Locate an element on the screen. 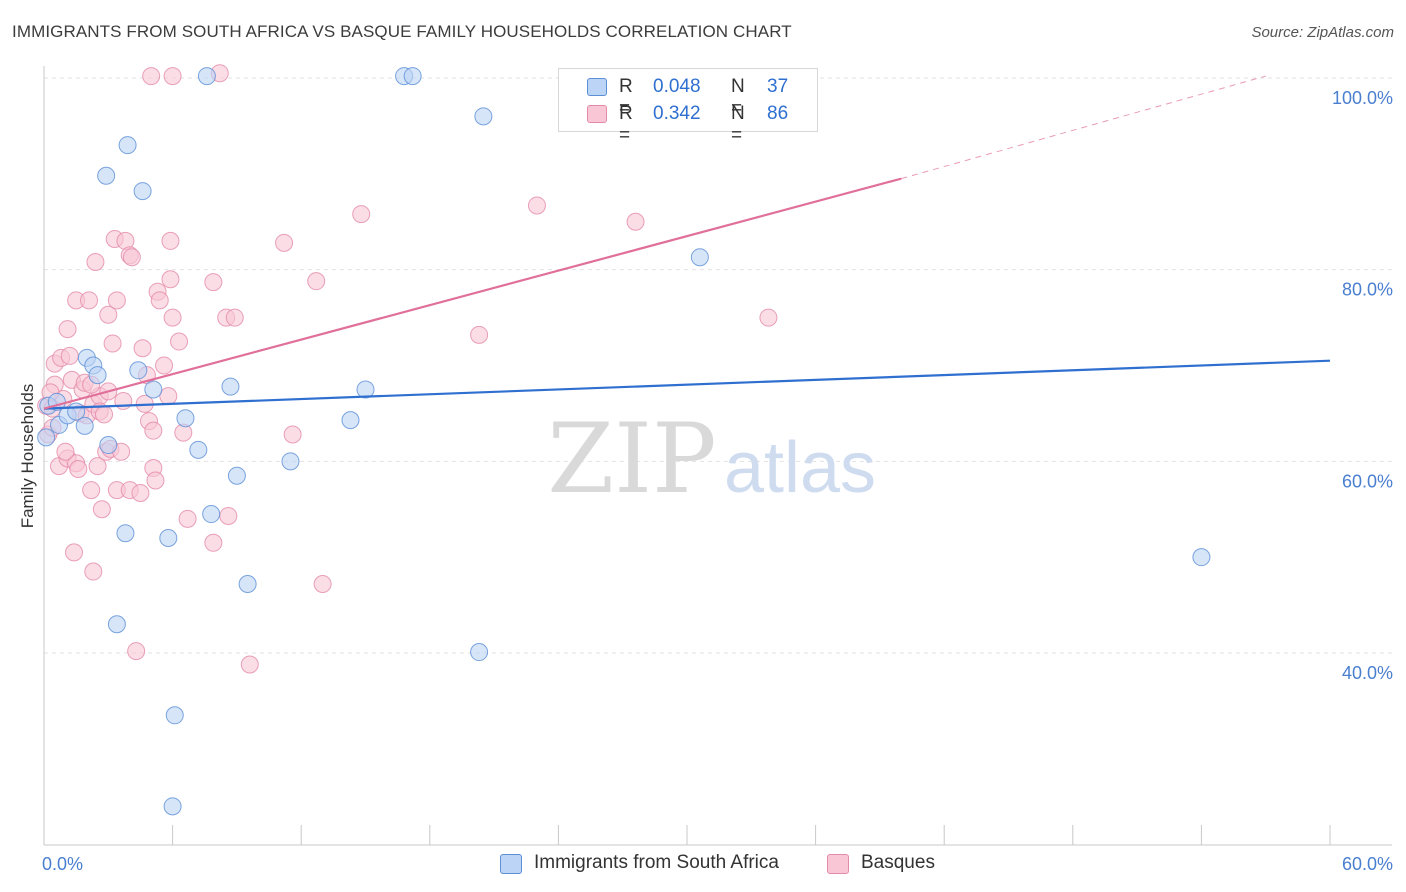 The width and height of the screenshot is (1406, 892). bottom-legend-swatch-south-africa is located at coordinates (511, 864).